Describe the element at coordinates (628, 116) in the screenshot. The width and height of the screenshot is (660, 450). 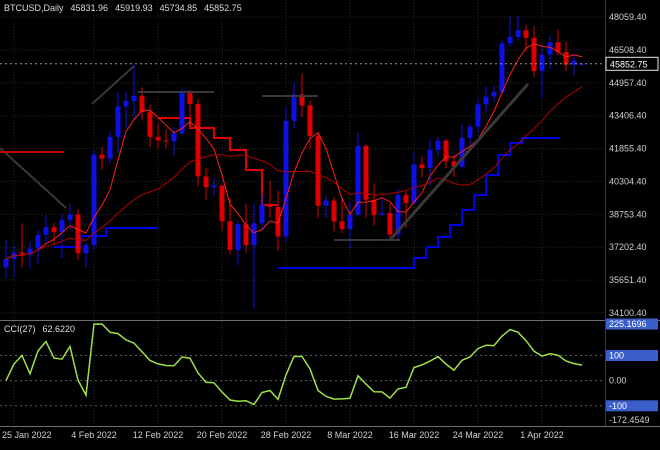
I see `price-axis-label: 43406.40` at that location.